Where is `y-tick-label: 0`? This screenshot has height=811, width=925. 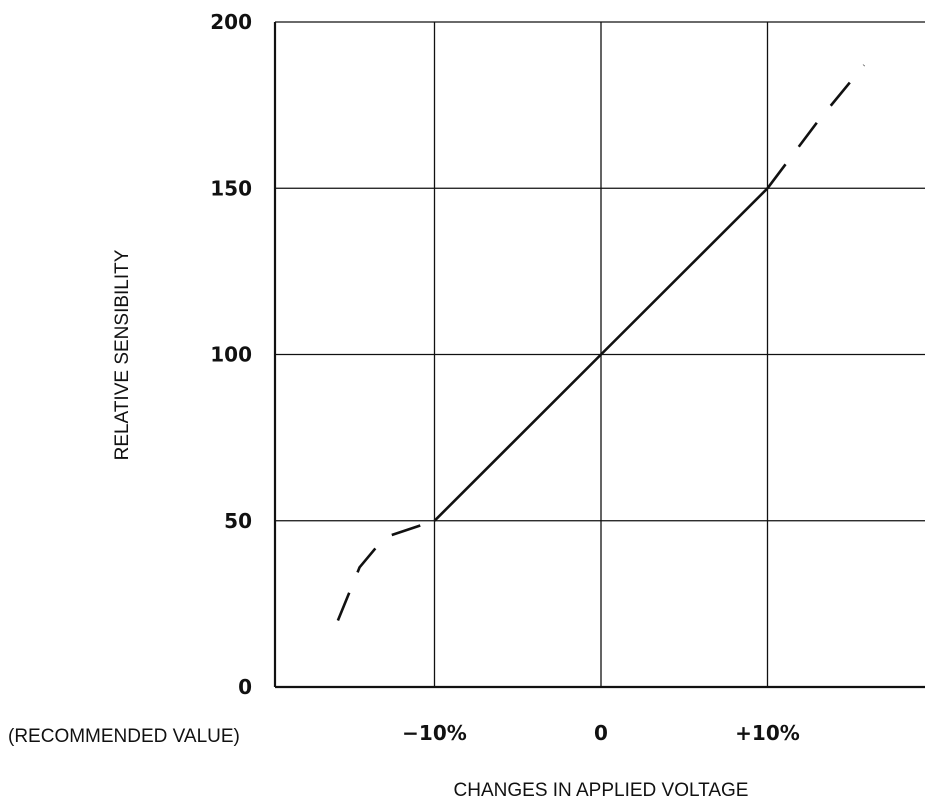 y-tick-label: 0 is located at coordinates (245, 687).